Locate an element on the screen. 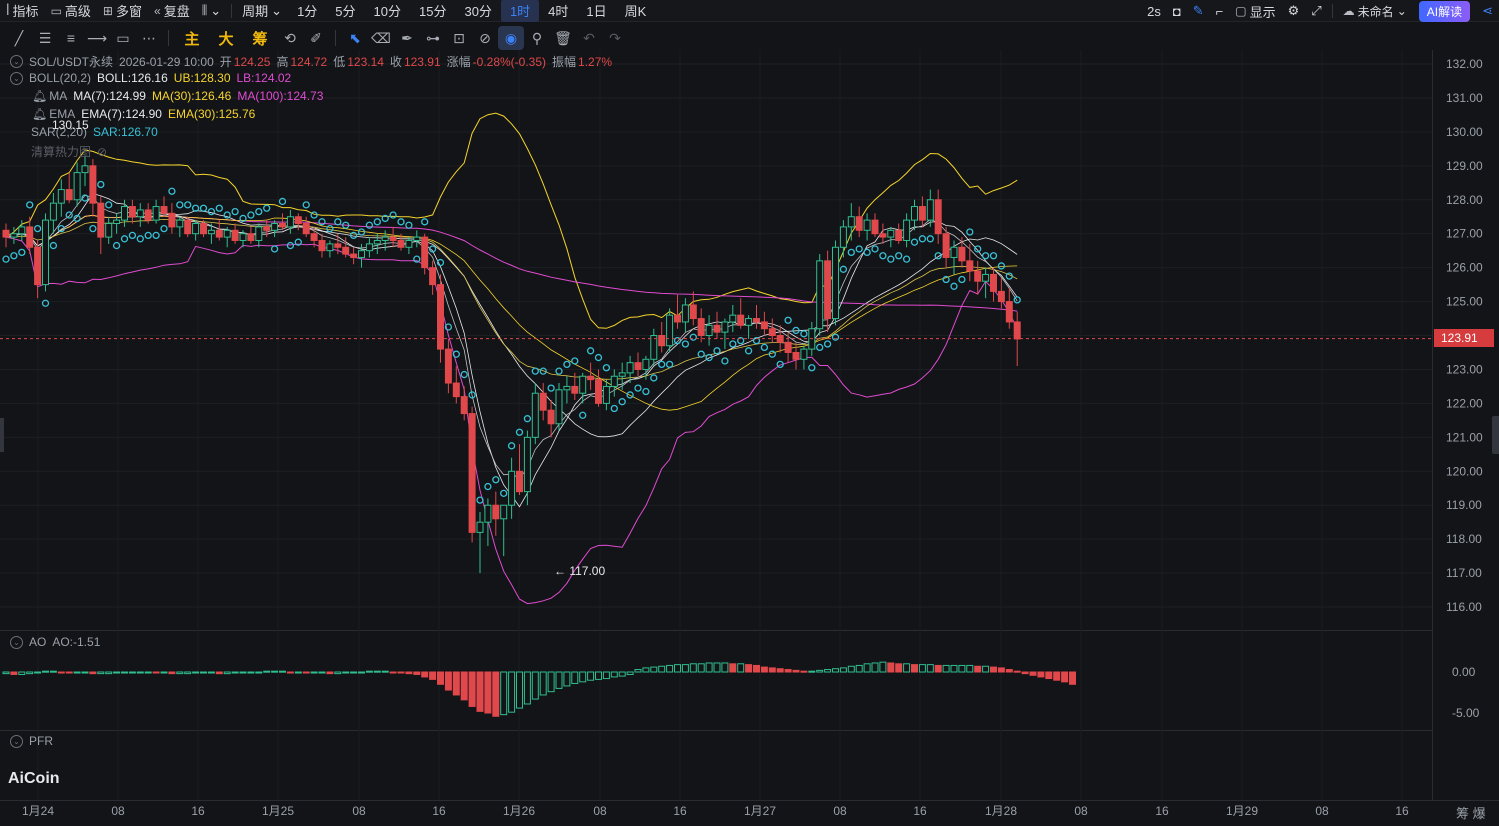 The width and height of the screenshot is (1499, 826). period-1m: 1分 is located at coordinates (307, 11).